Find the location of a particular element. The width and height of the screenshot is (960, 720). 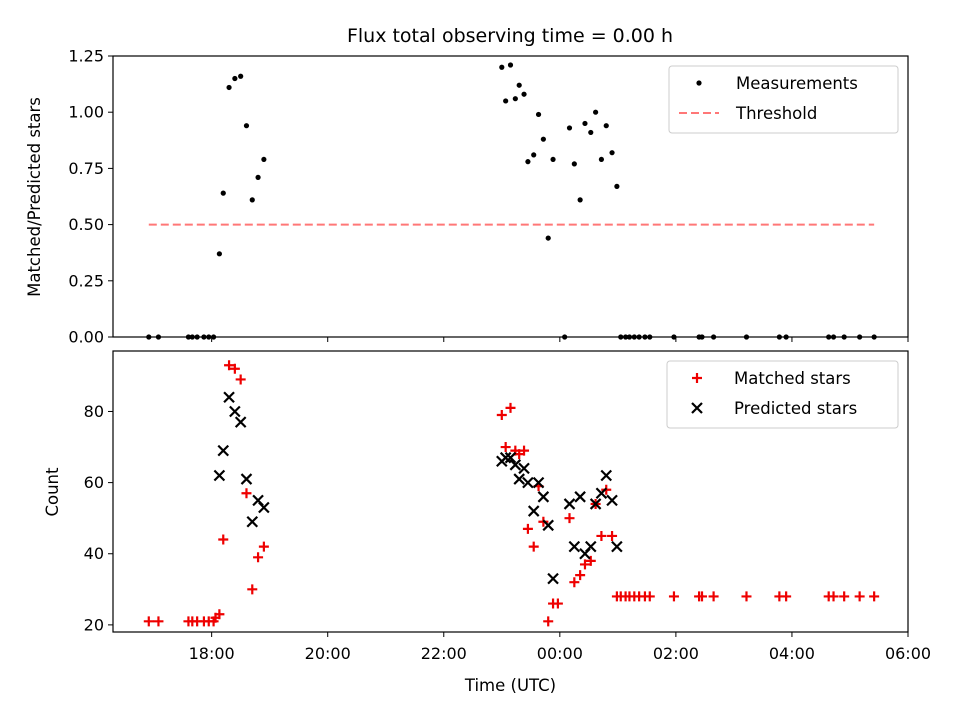

y-tick-label: 80 is located at coordinates (94, 411).